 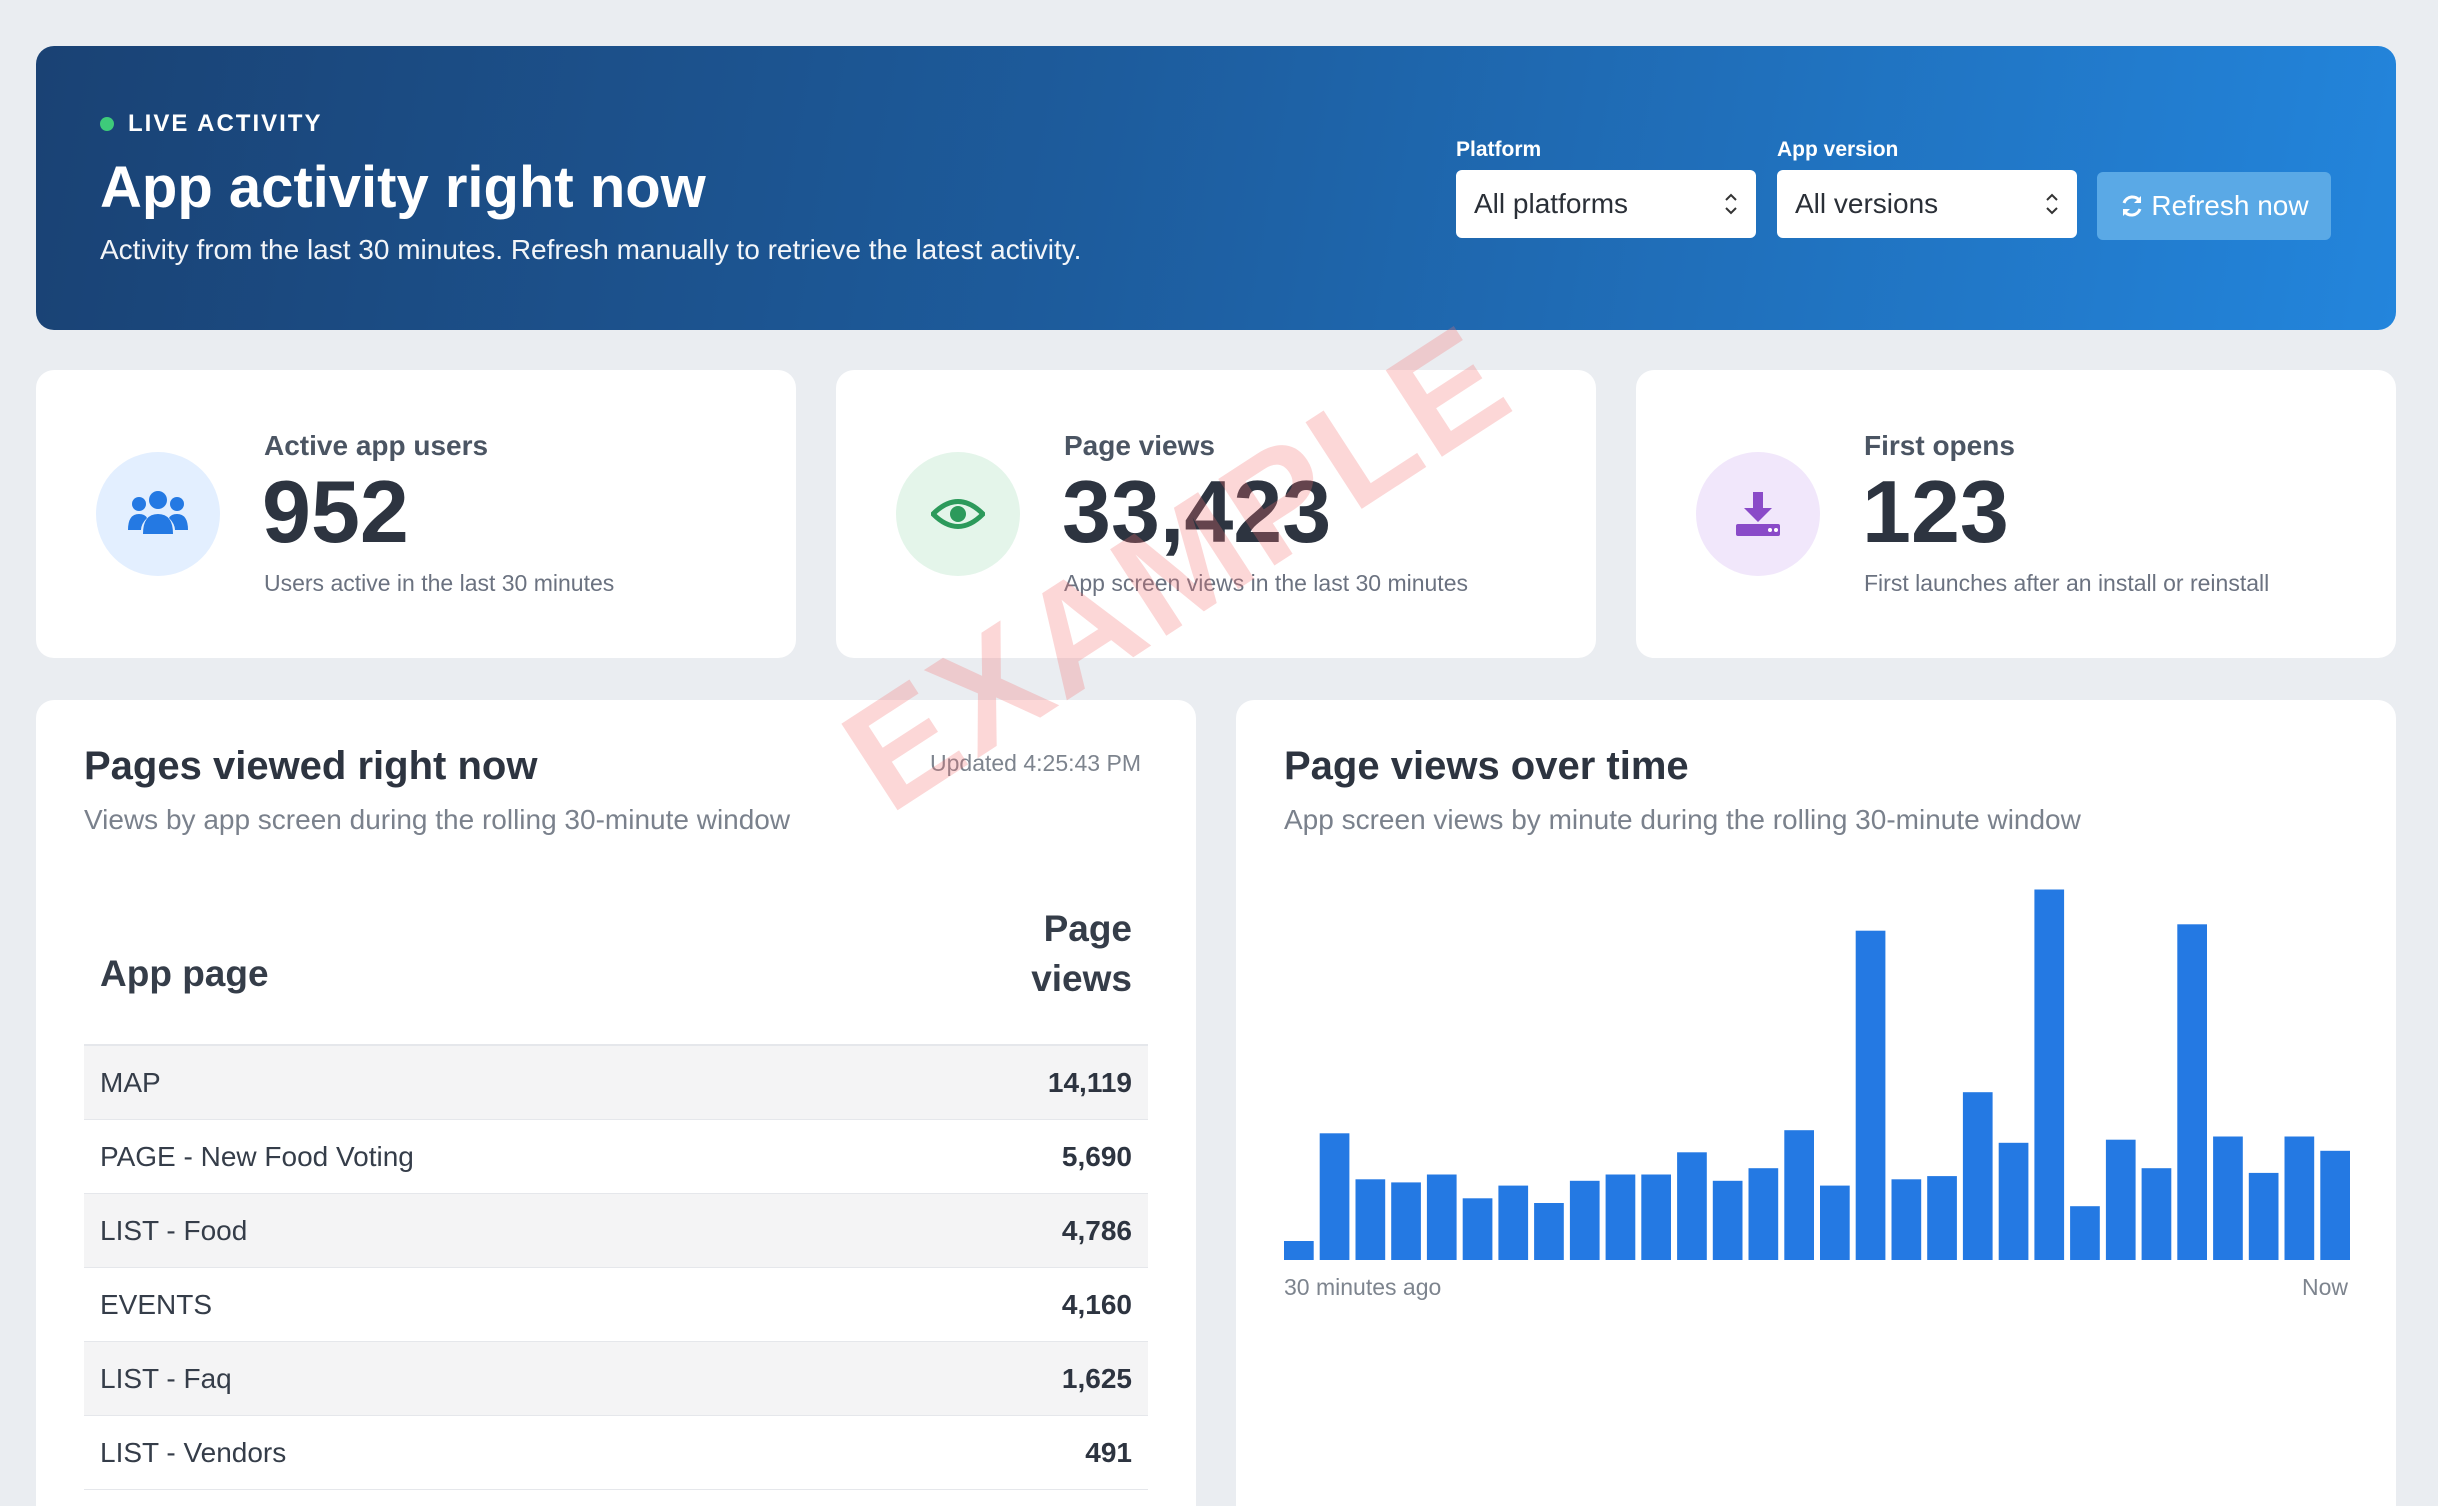 I want to click on stat-description: Users active in the last 30 minutes, so click(x=439, y=583).